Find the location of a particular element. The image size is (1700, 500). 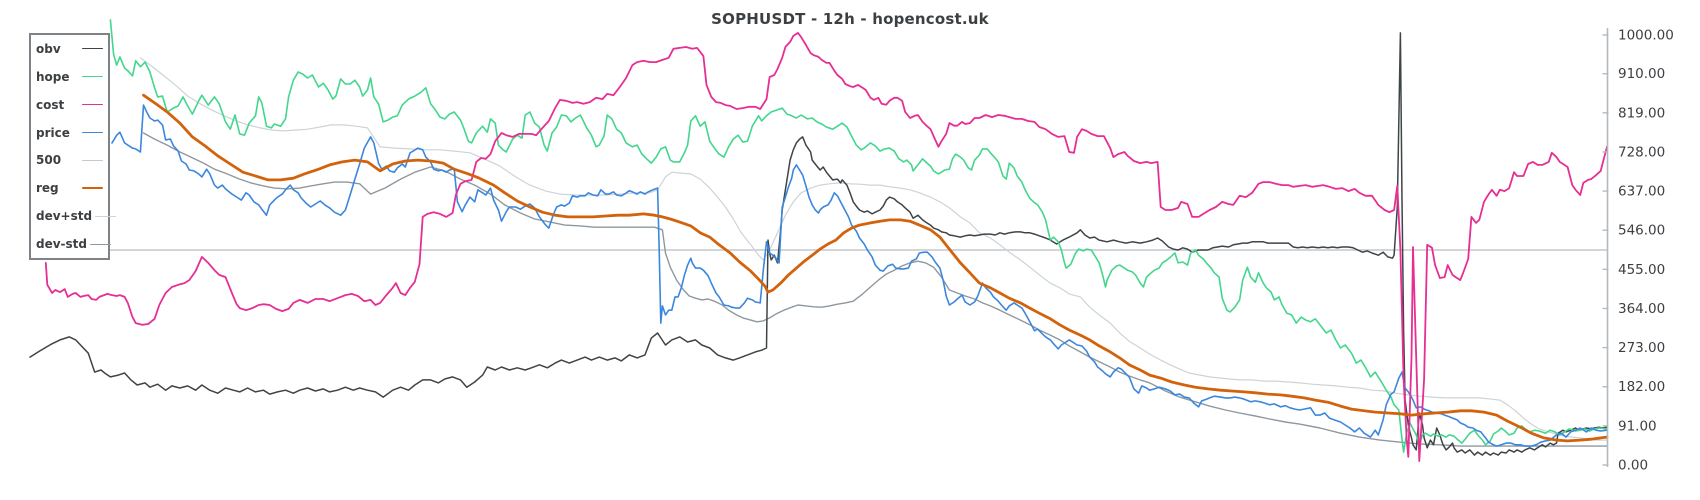

legend-item-obv: obv is located at coordinates (69, 49).